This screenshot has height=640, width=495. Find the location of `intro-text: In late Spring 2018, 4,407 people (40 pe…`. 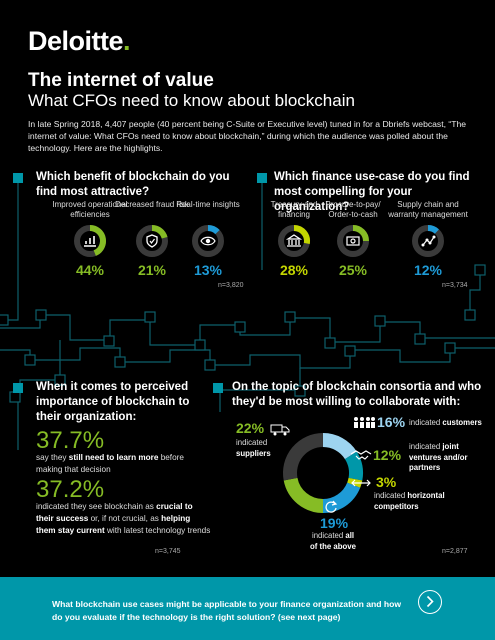

intro-text: In late Spring 2018, 4,407 people (40 pe… is located at coordinates (247, 136).